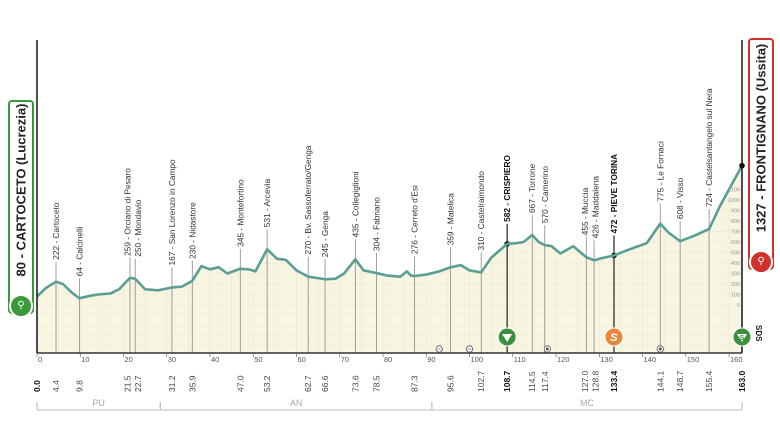  I want to click on x-tick-label: 10, so click(85, 359).